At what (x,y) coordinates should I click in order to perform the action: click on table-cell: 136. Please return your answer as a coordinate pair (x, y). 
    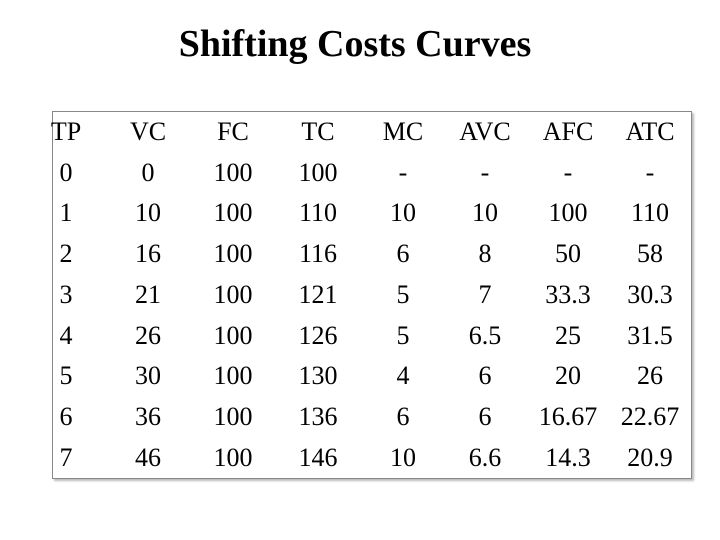
    Looking at the image, I should click on (318, 416).